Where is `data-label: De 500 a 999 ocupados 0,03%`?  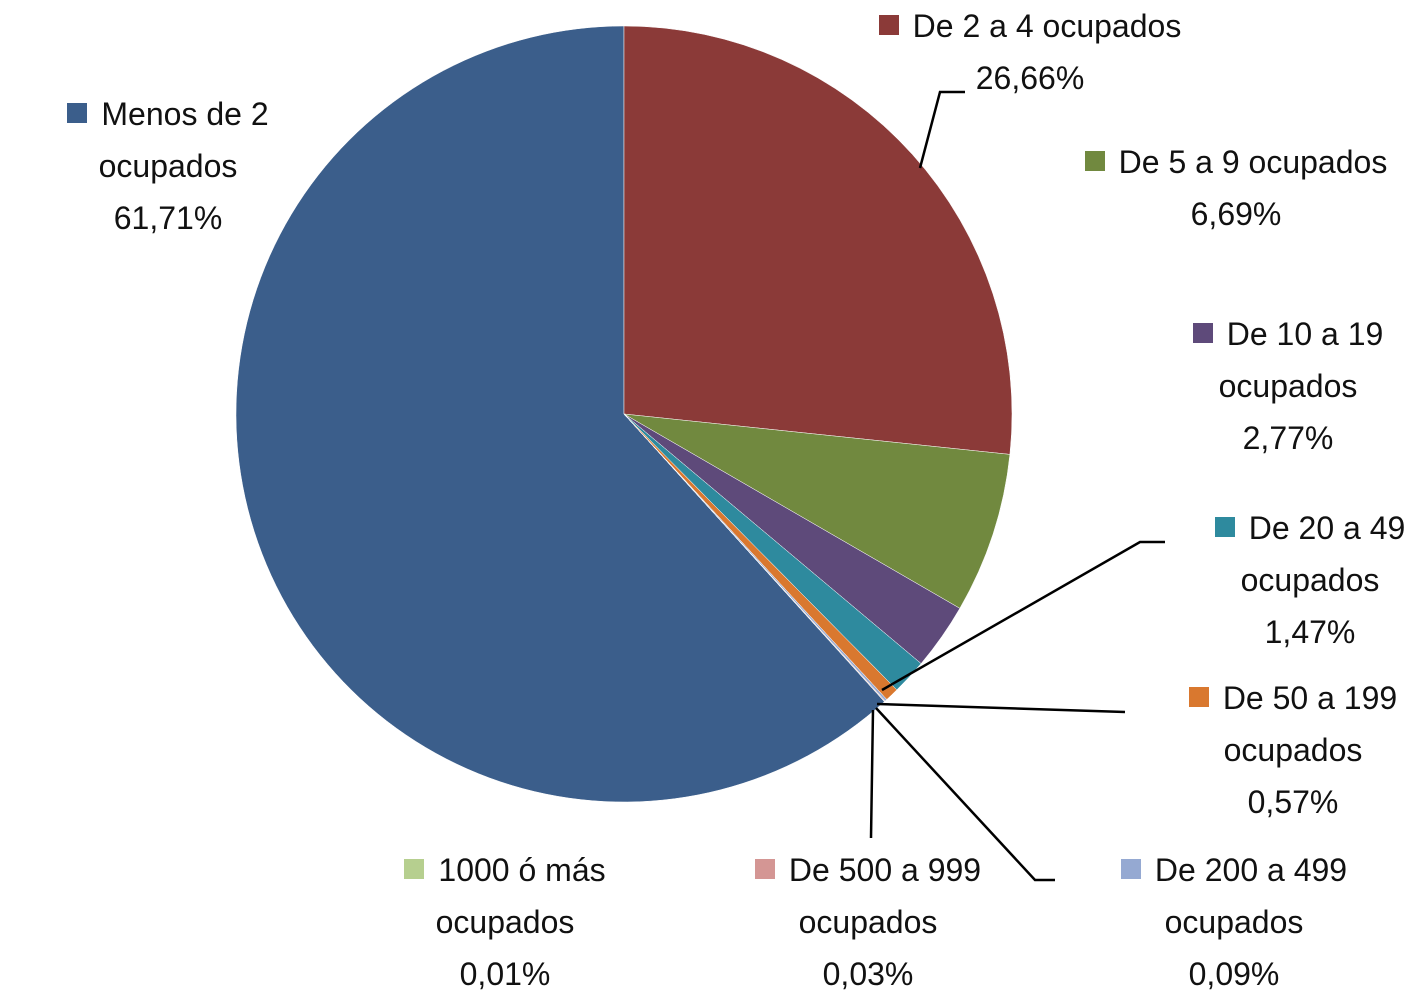
data-label: De 500 a 999 ocupados 0,03% is located at coordinates (868, 922).